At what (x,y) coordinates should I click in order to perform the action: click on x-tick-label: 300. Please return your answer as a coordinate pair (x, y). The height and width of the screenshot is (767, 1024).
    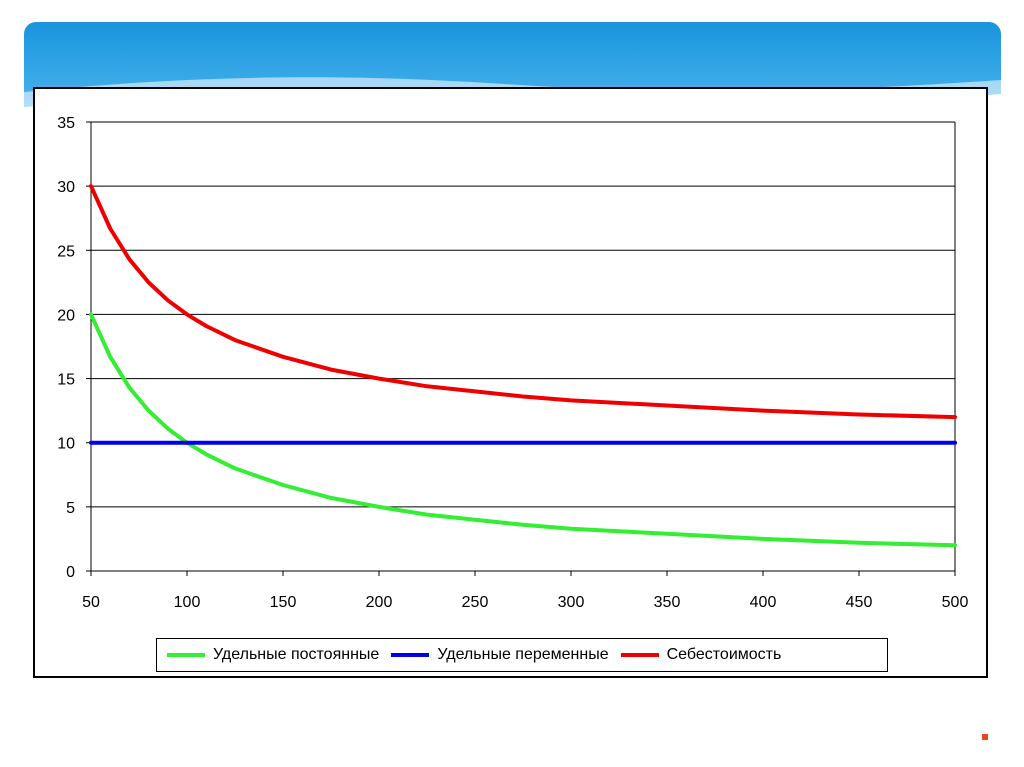
    Looking at the image, I should click on (571, 602).